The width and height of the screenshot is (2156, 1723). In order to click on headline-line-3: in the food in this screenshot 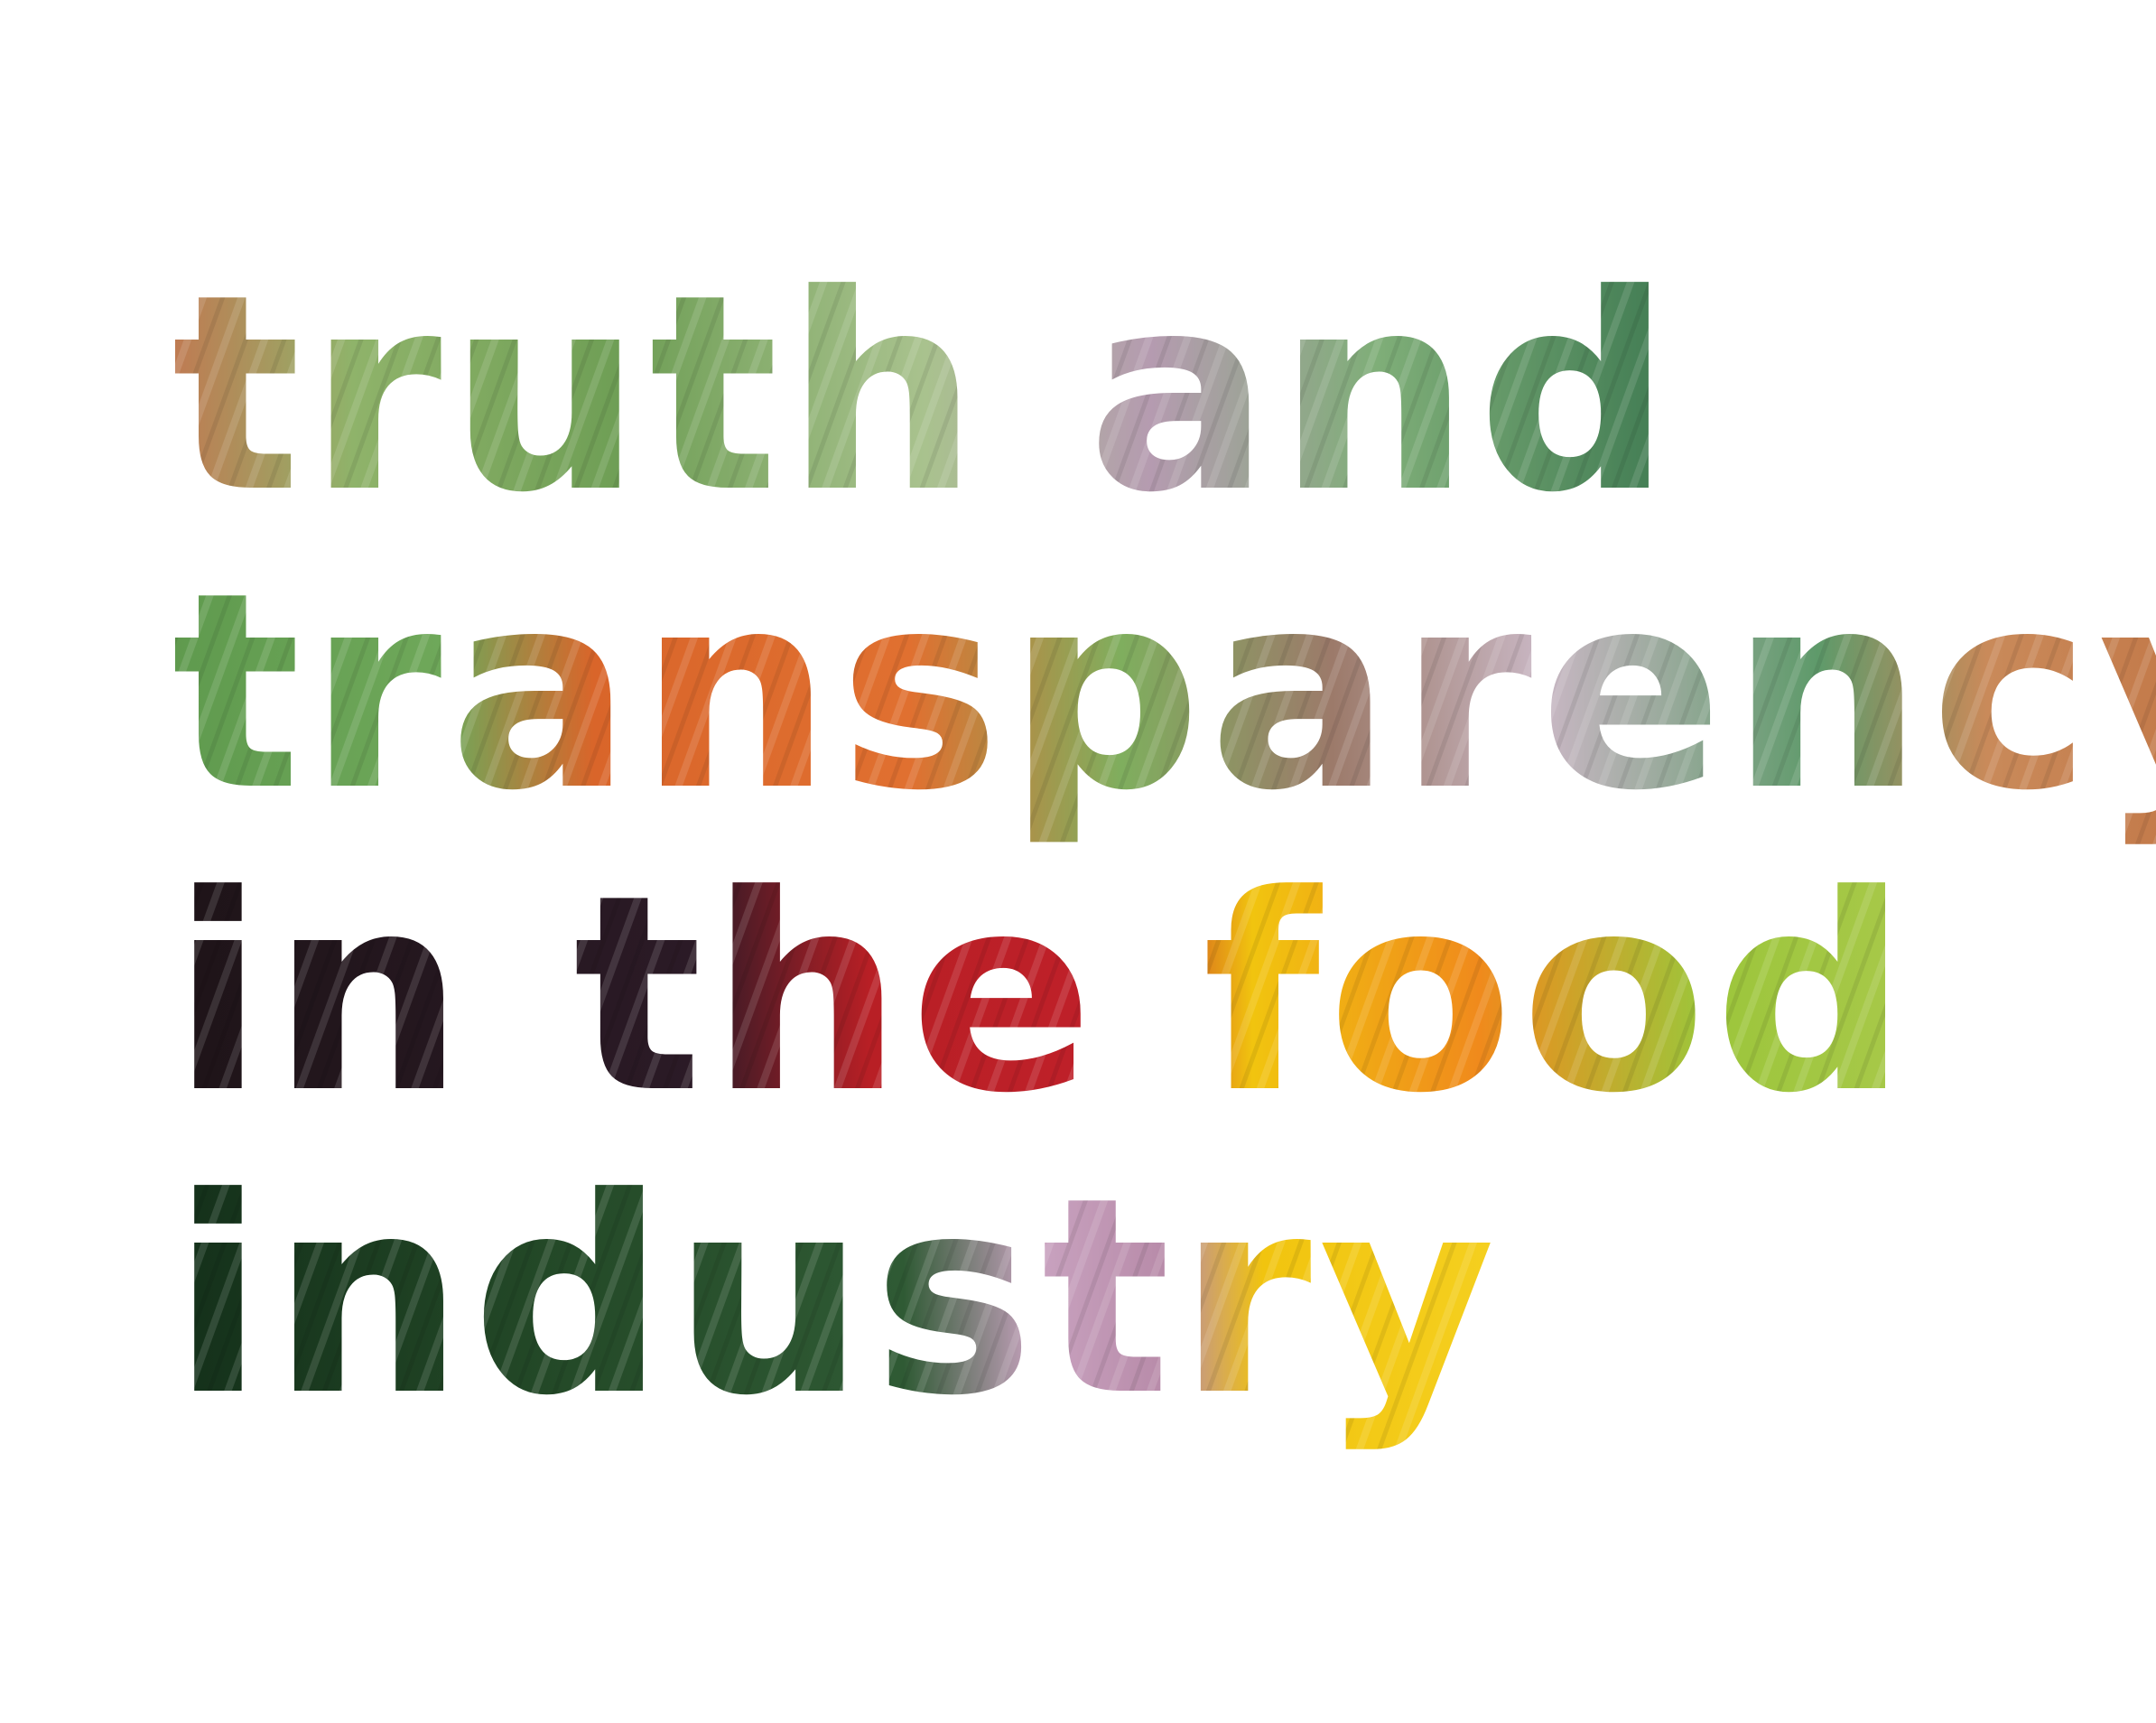, I will do `click(1043, 994)`.